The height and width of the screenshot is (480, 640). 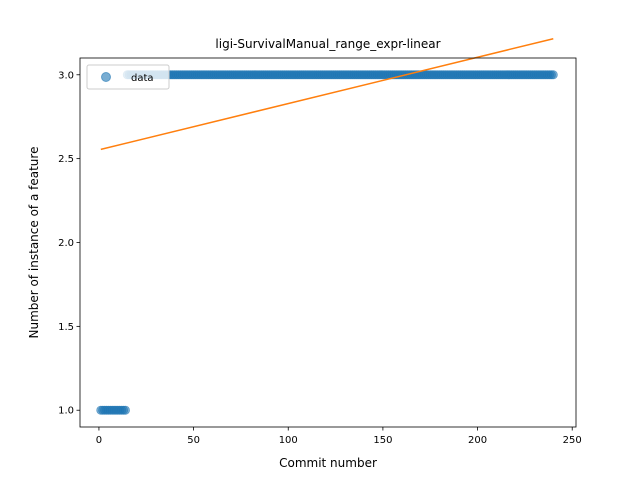 I want to click on x-tick-label: 150, so click(x=382, y=440).